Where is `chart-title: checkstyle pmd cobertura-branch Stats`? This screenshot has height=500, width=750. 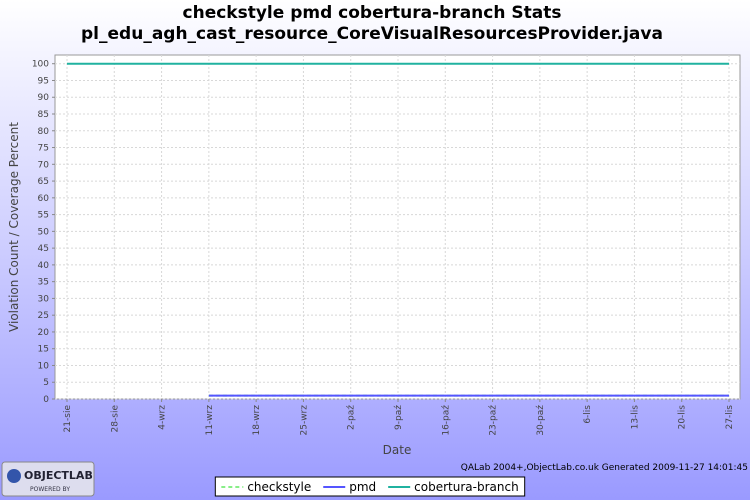
chart-title: checkstyle pmd cobertura-branch Stats is located at coordinates (372, 13).